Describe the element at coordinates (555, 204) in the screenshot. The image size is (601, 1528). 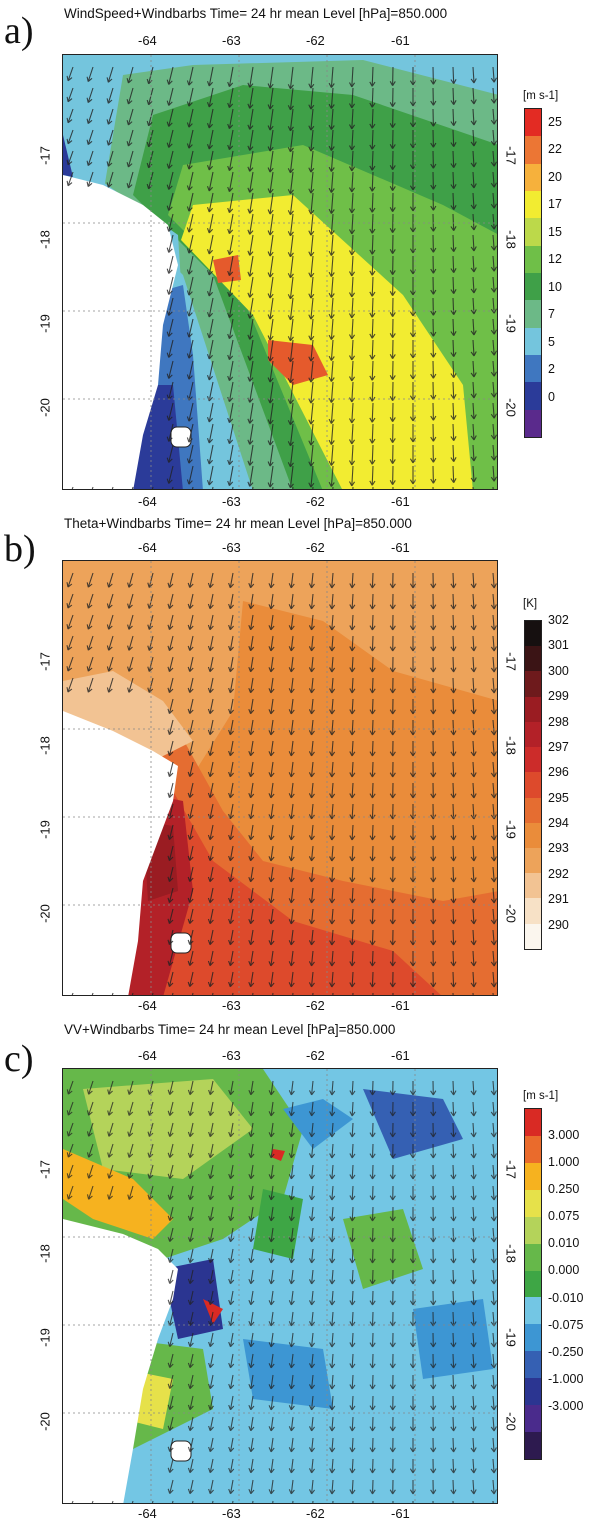
I see `colorbar-label: 17` at that location.